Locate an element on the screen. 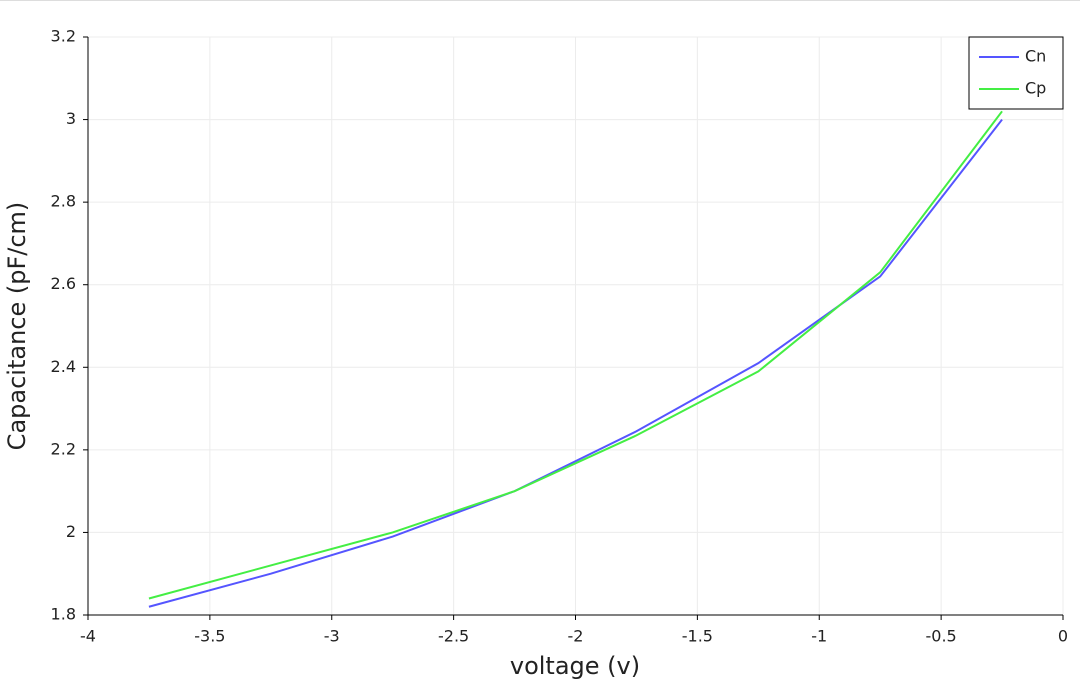 Image resolution: width=1080 pixels, height=690 pixels. y-tick-label: 3 is located at coordinates (71, 118).